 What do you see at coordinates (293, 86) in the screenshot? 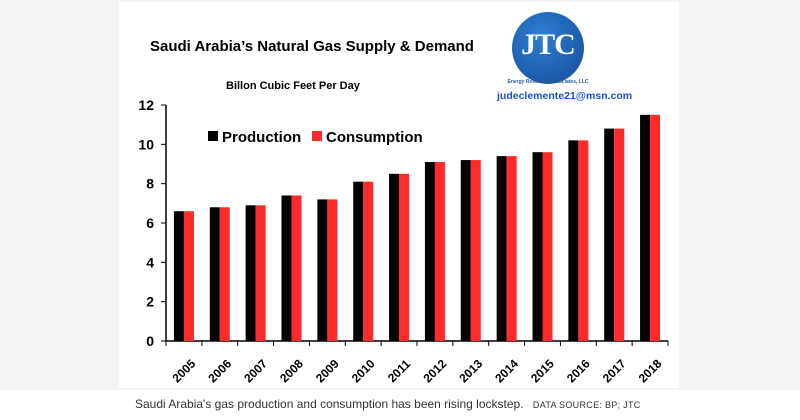
I see `chart-subtitle: Billon Cubic Feet Per Day` at bounding box center [293, 86].